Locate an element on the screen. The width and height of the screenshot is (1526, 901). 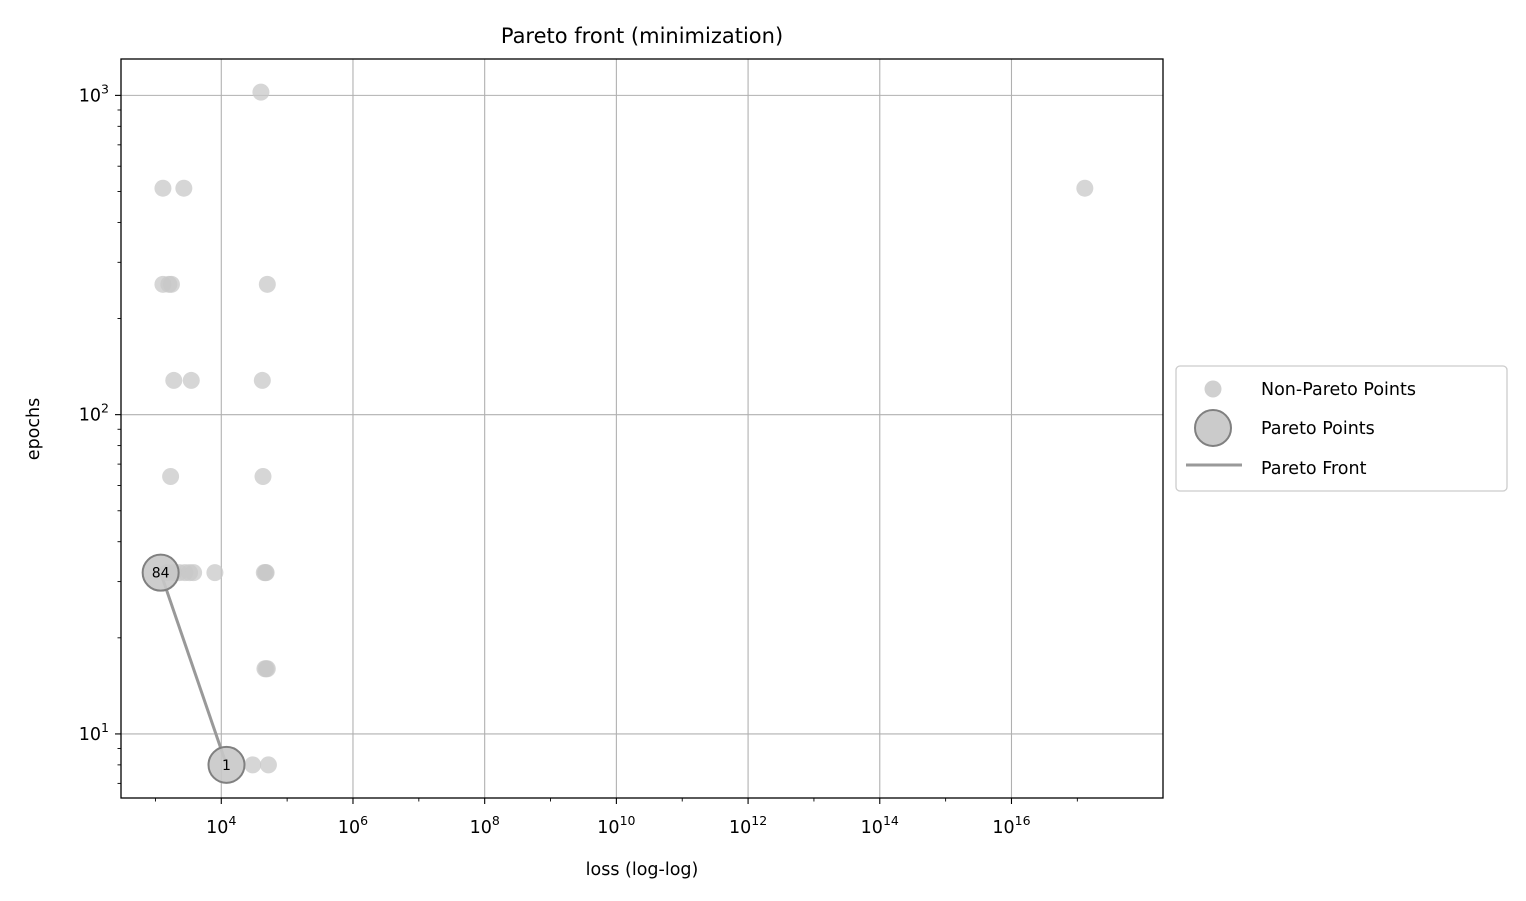
x-axis-label: loss (log-log) is located at coordinates (642, 870).